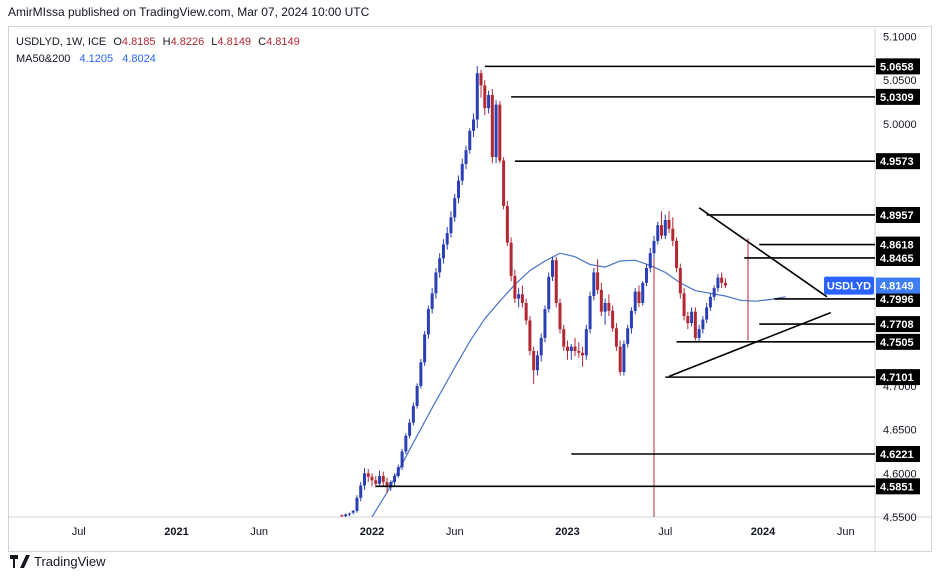 This screenshot has height=579, width=939. What do you see at coordinates (43, 59) in the screenshot?
I see `ma-label: MA50&200` at bounding box center [43, 59].